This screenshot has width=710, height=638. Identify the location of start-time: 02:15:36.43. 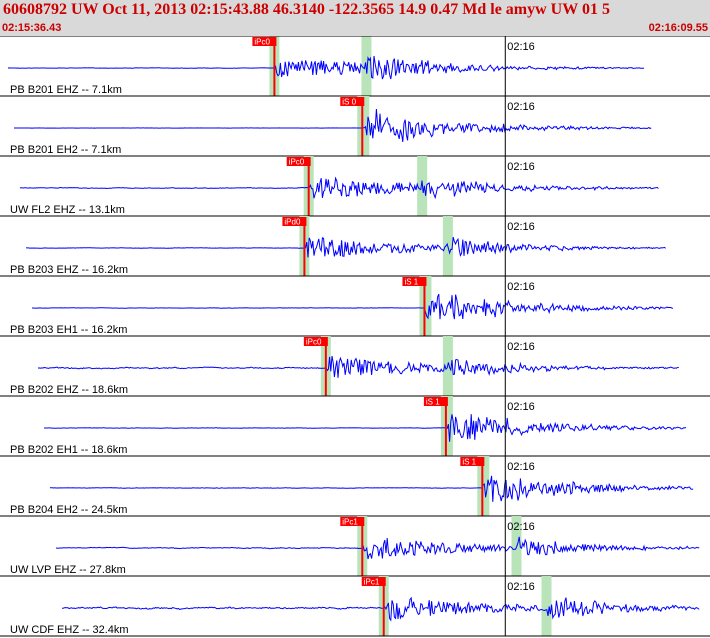
(32, 28).